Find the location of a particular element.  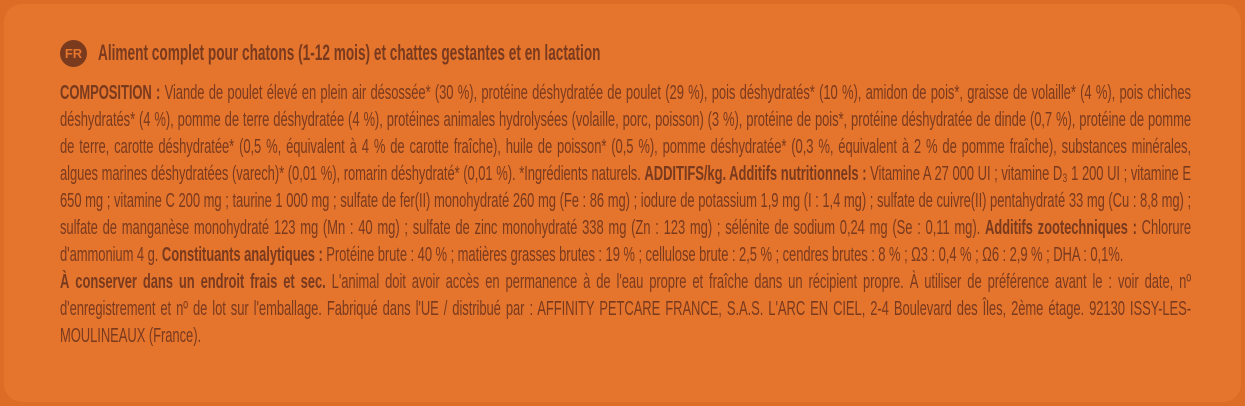

zootechnical-additives-heading: Additifs zootechniques : is located at coordinates (1063, 228).